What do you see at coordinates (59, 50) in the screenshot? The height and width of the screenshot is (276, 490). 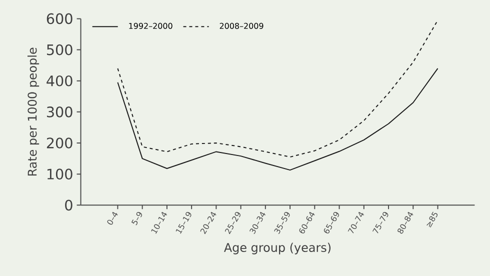 I see `y-tick-label: 500` at bounding box center [59, 50].